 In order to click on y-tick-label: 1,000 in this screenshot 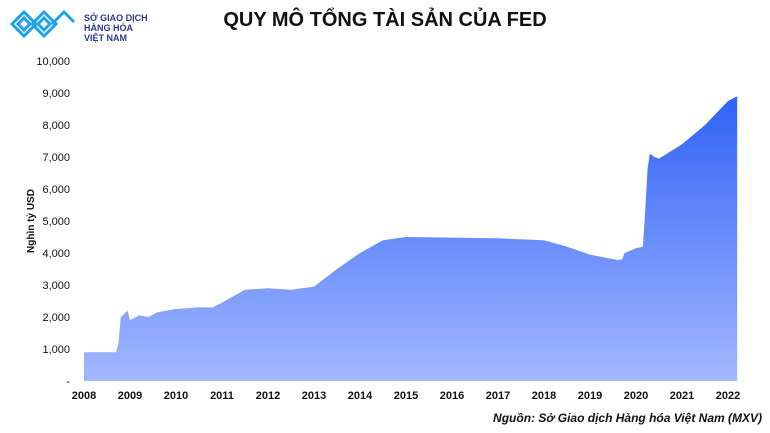, I will do `click(56, 350)`.